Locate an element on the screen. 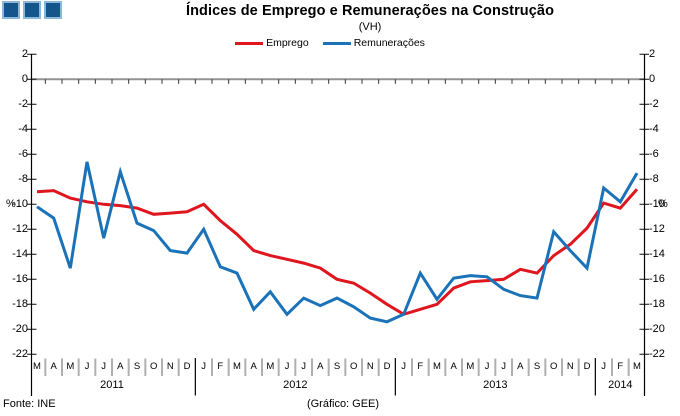  three-squares-logo is located at coordinates (32, 10).